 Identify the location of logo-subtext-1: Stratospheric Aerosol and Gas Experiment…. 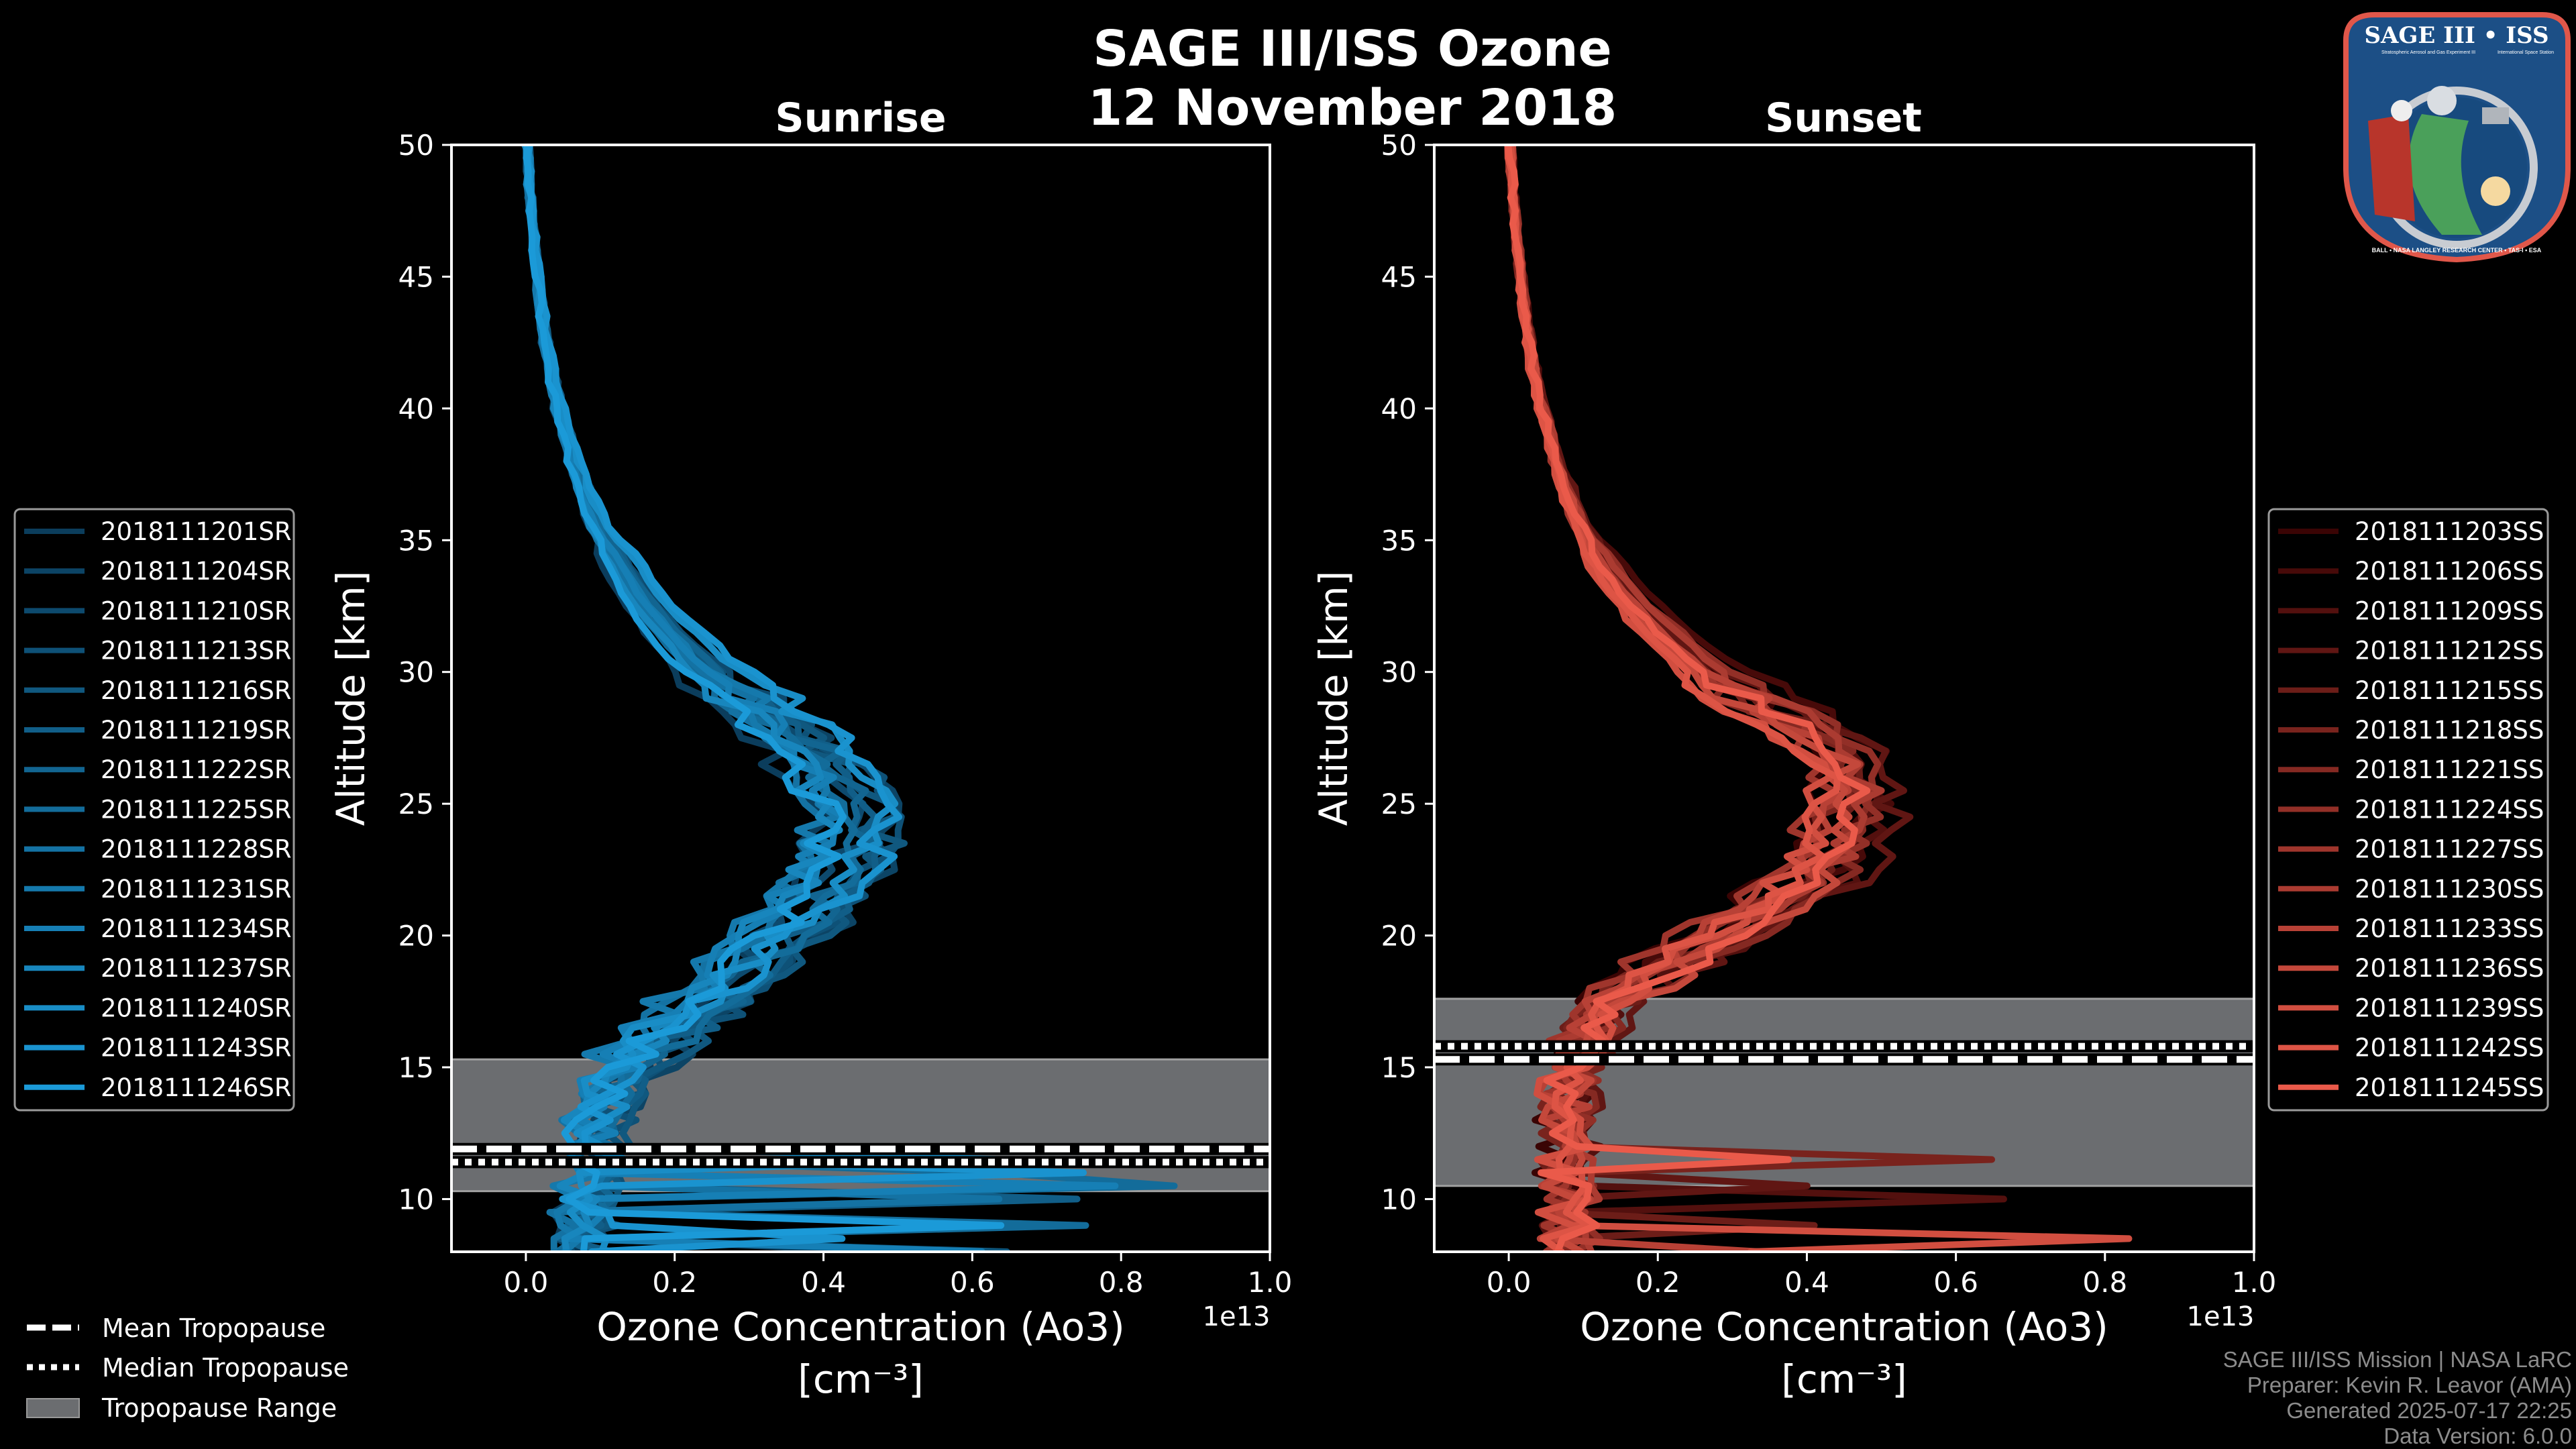
(2428, 52).